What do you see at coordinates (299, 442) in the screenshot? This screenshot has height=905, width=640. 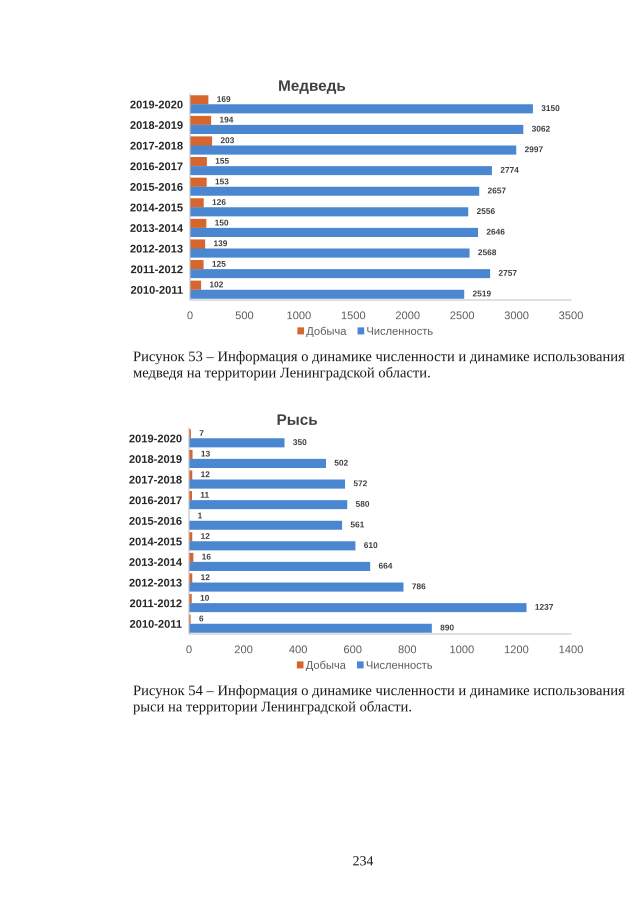 I see `data-label: 350` at bounding box center [299, 442].